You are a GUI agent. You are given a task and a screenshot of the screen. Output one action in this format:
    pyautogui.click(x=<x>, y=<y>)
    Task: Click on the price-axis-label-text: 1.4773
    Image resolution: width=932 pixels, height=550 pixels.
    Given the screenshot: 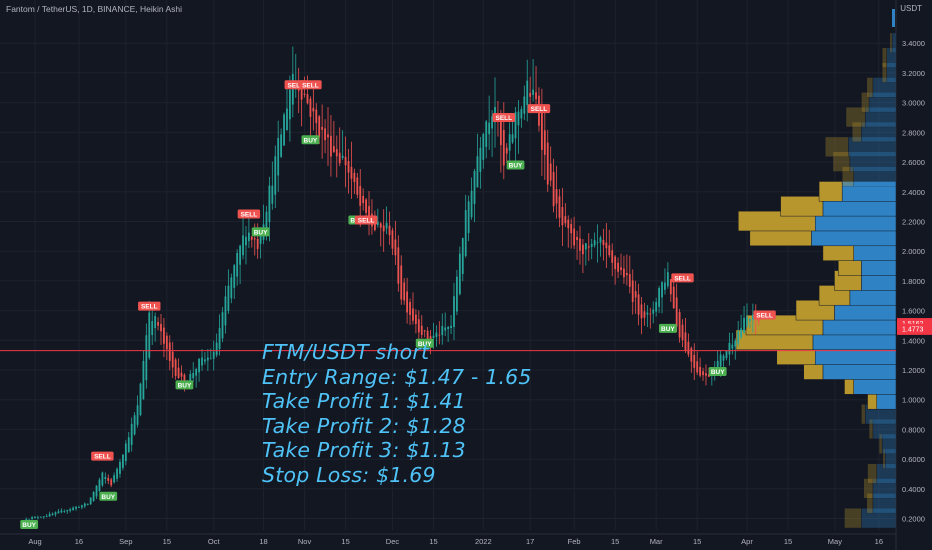 What is the action you would take?
    pyautogui.click(x=913, y=330)
    